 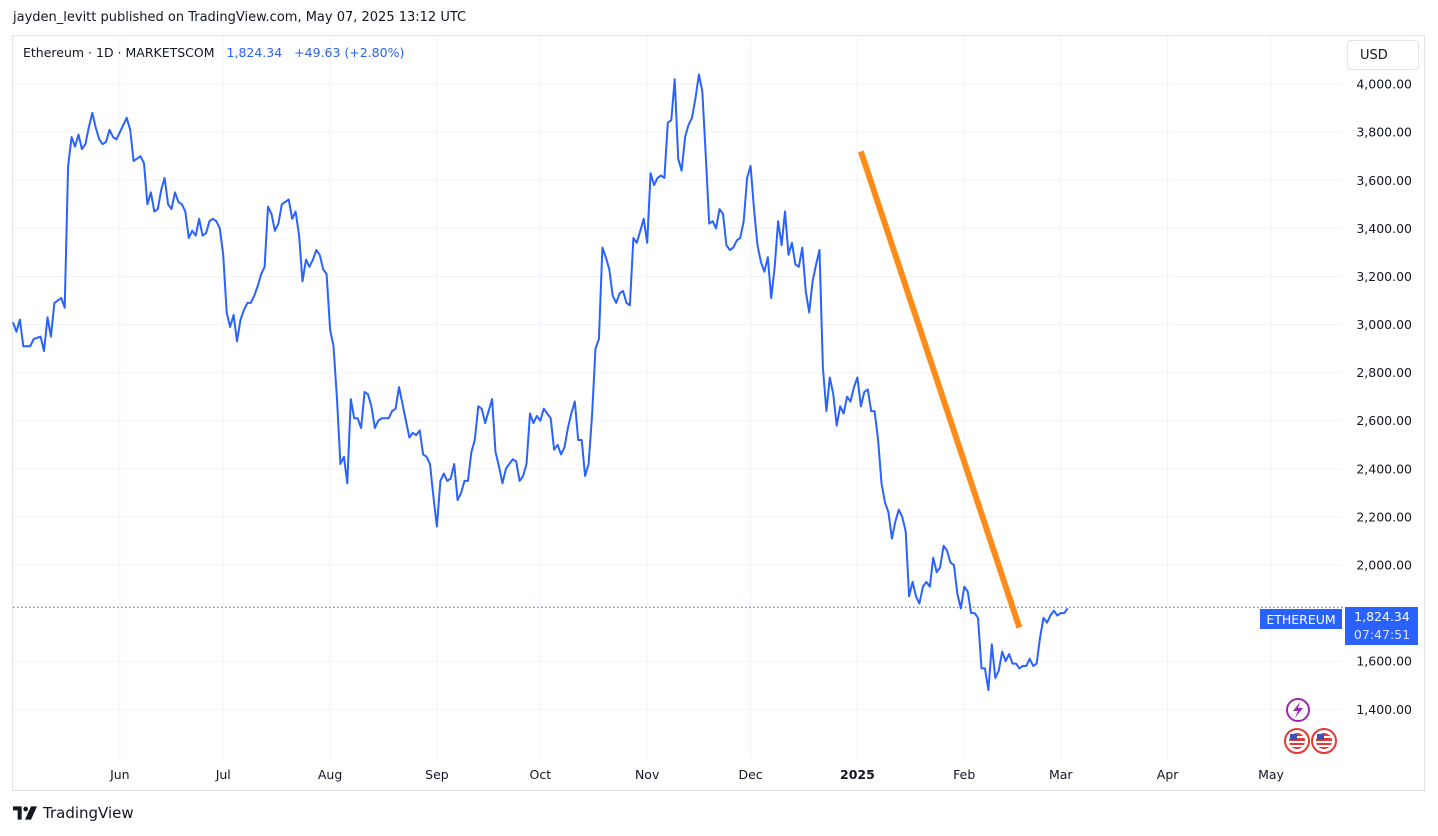 I want to click on x-tick-label: Mar, so click(x=1061, y=774).